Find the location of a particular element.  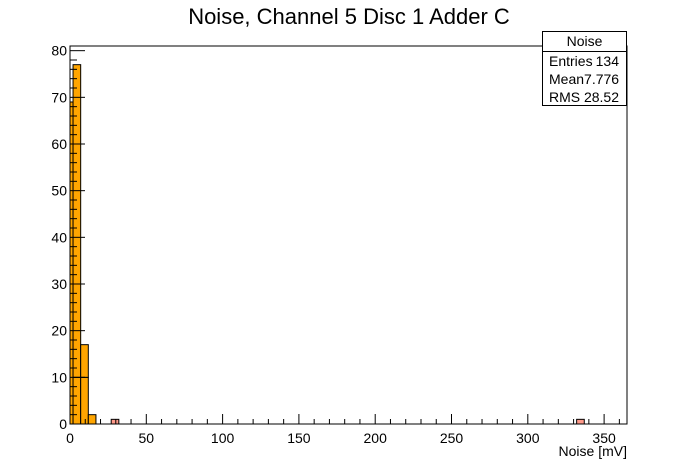

stats-value-mean: 7.776 is located at coordinates (602, 79).